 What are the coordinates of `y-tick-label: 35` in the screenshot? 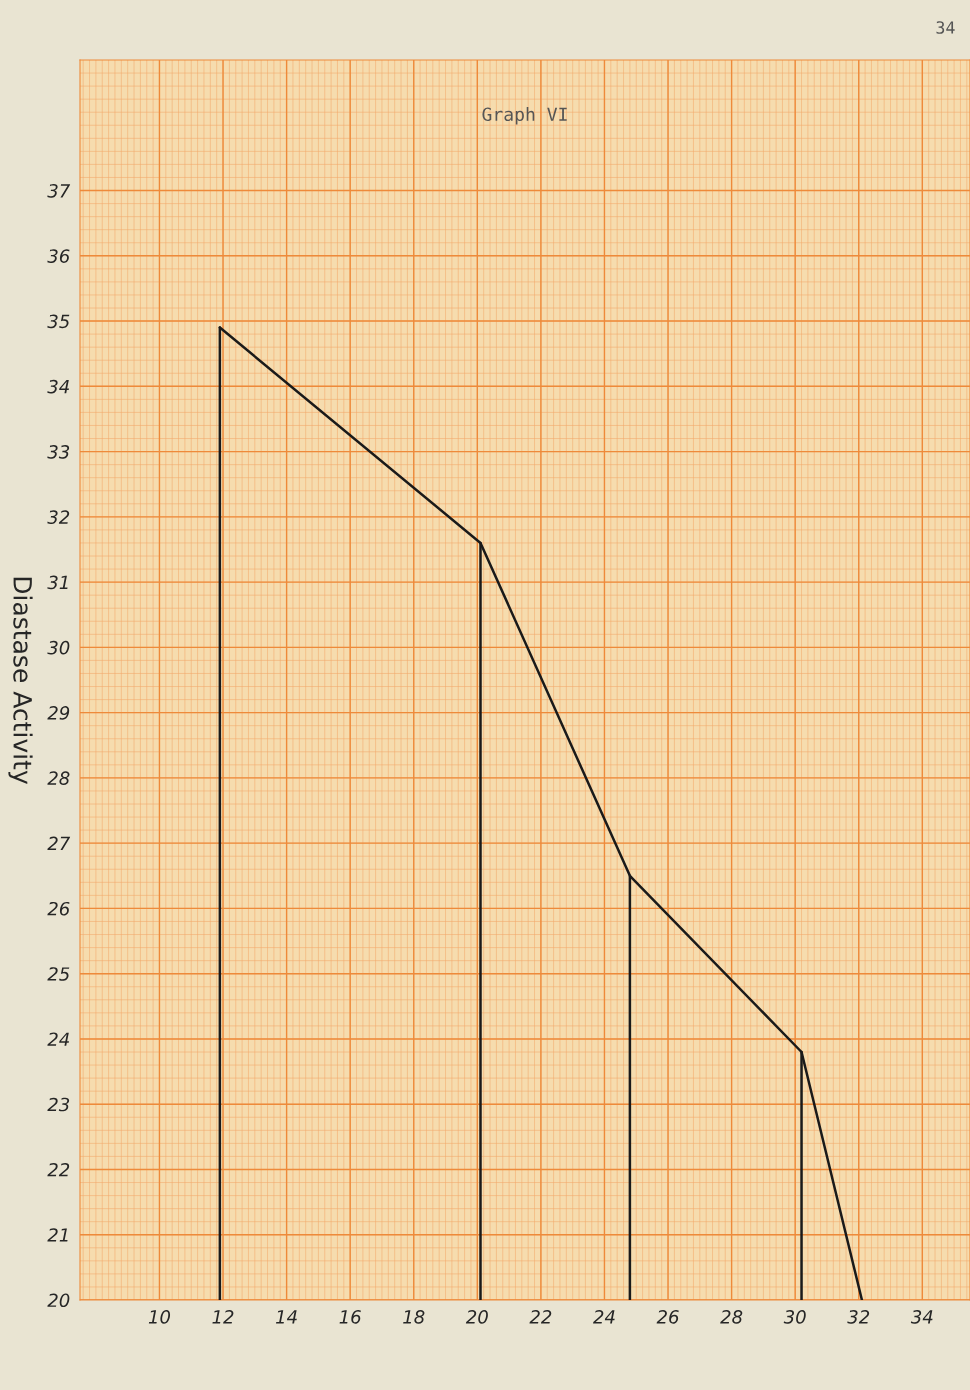 It's located at (58, 321).